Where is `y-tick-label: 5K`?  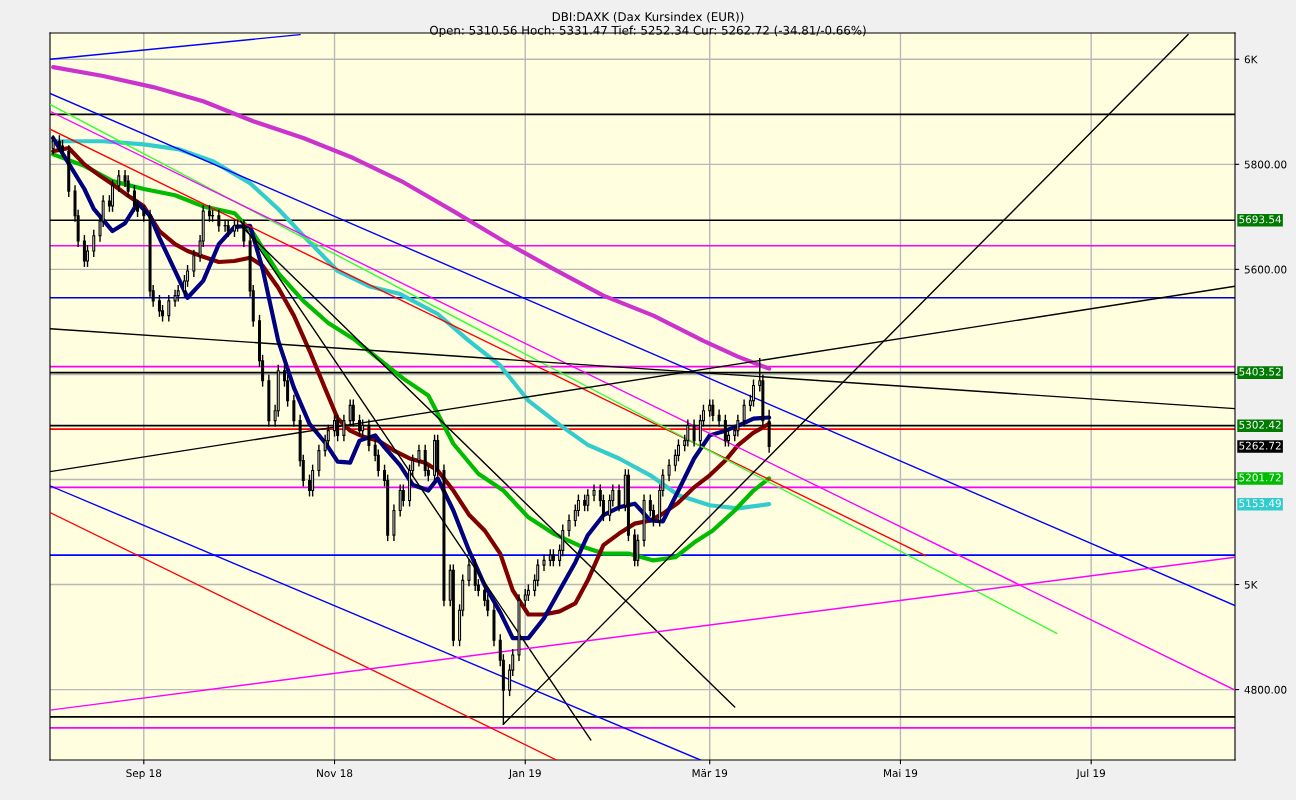
y-tick-label: 5K is located at coordinates (1251, 584).